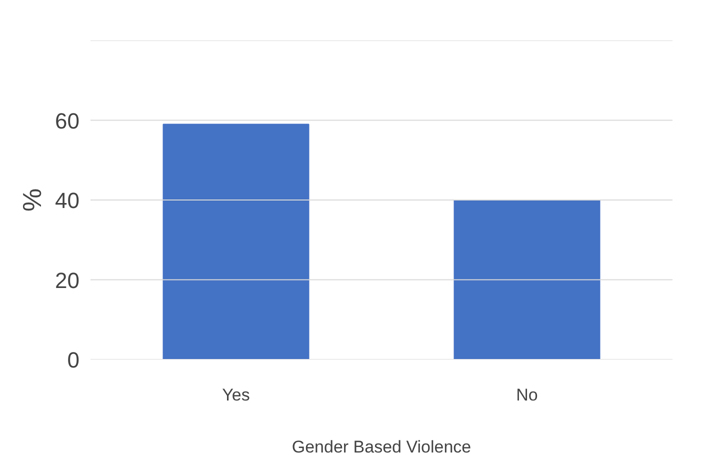 This screenshot has height=459, width=712. What do you see at coordinates (73, 360) in the screenshot?
I see `y-tick-label: 0` at bounding box center [73, 360].